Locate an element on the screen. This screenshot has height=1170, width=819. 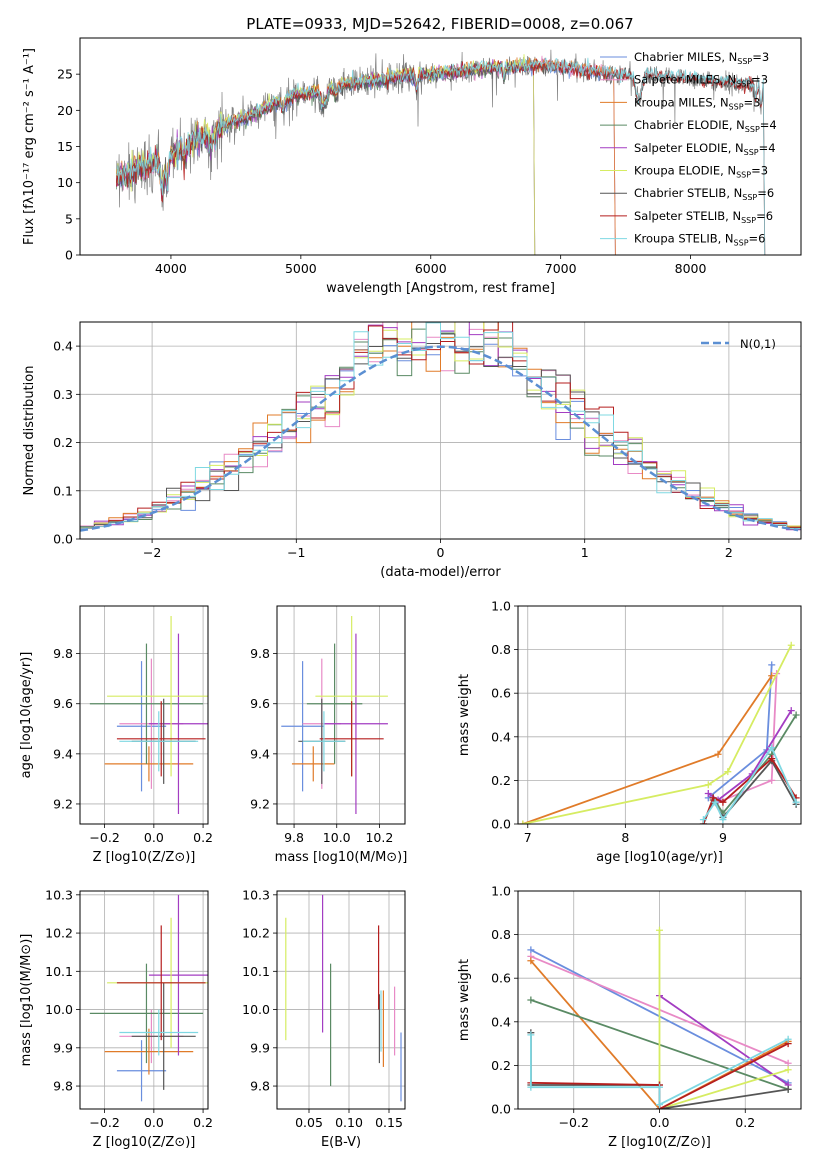
x-tick-label: 9 is located at coordinates (723, 837).